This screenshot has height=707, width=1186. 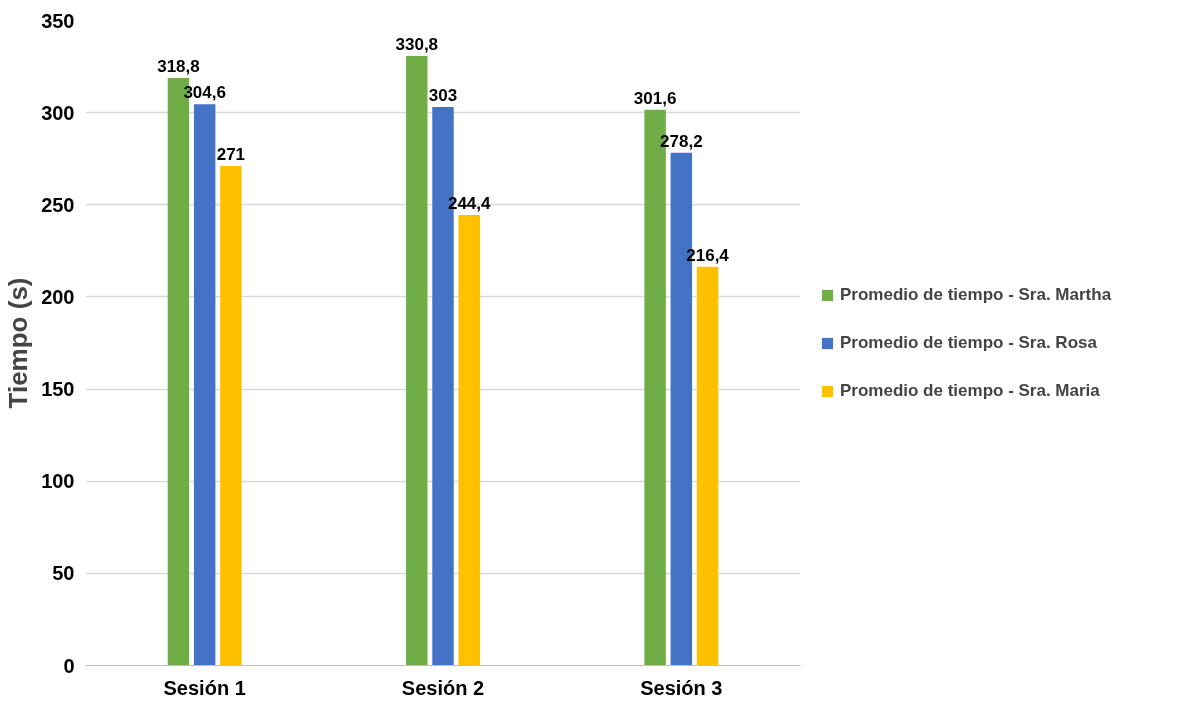 What do you see at coordinates (681, 687) in the screenshot?
I see `x-tick-label: Sesión 3` at bounding box center [681, 687].